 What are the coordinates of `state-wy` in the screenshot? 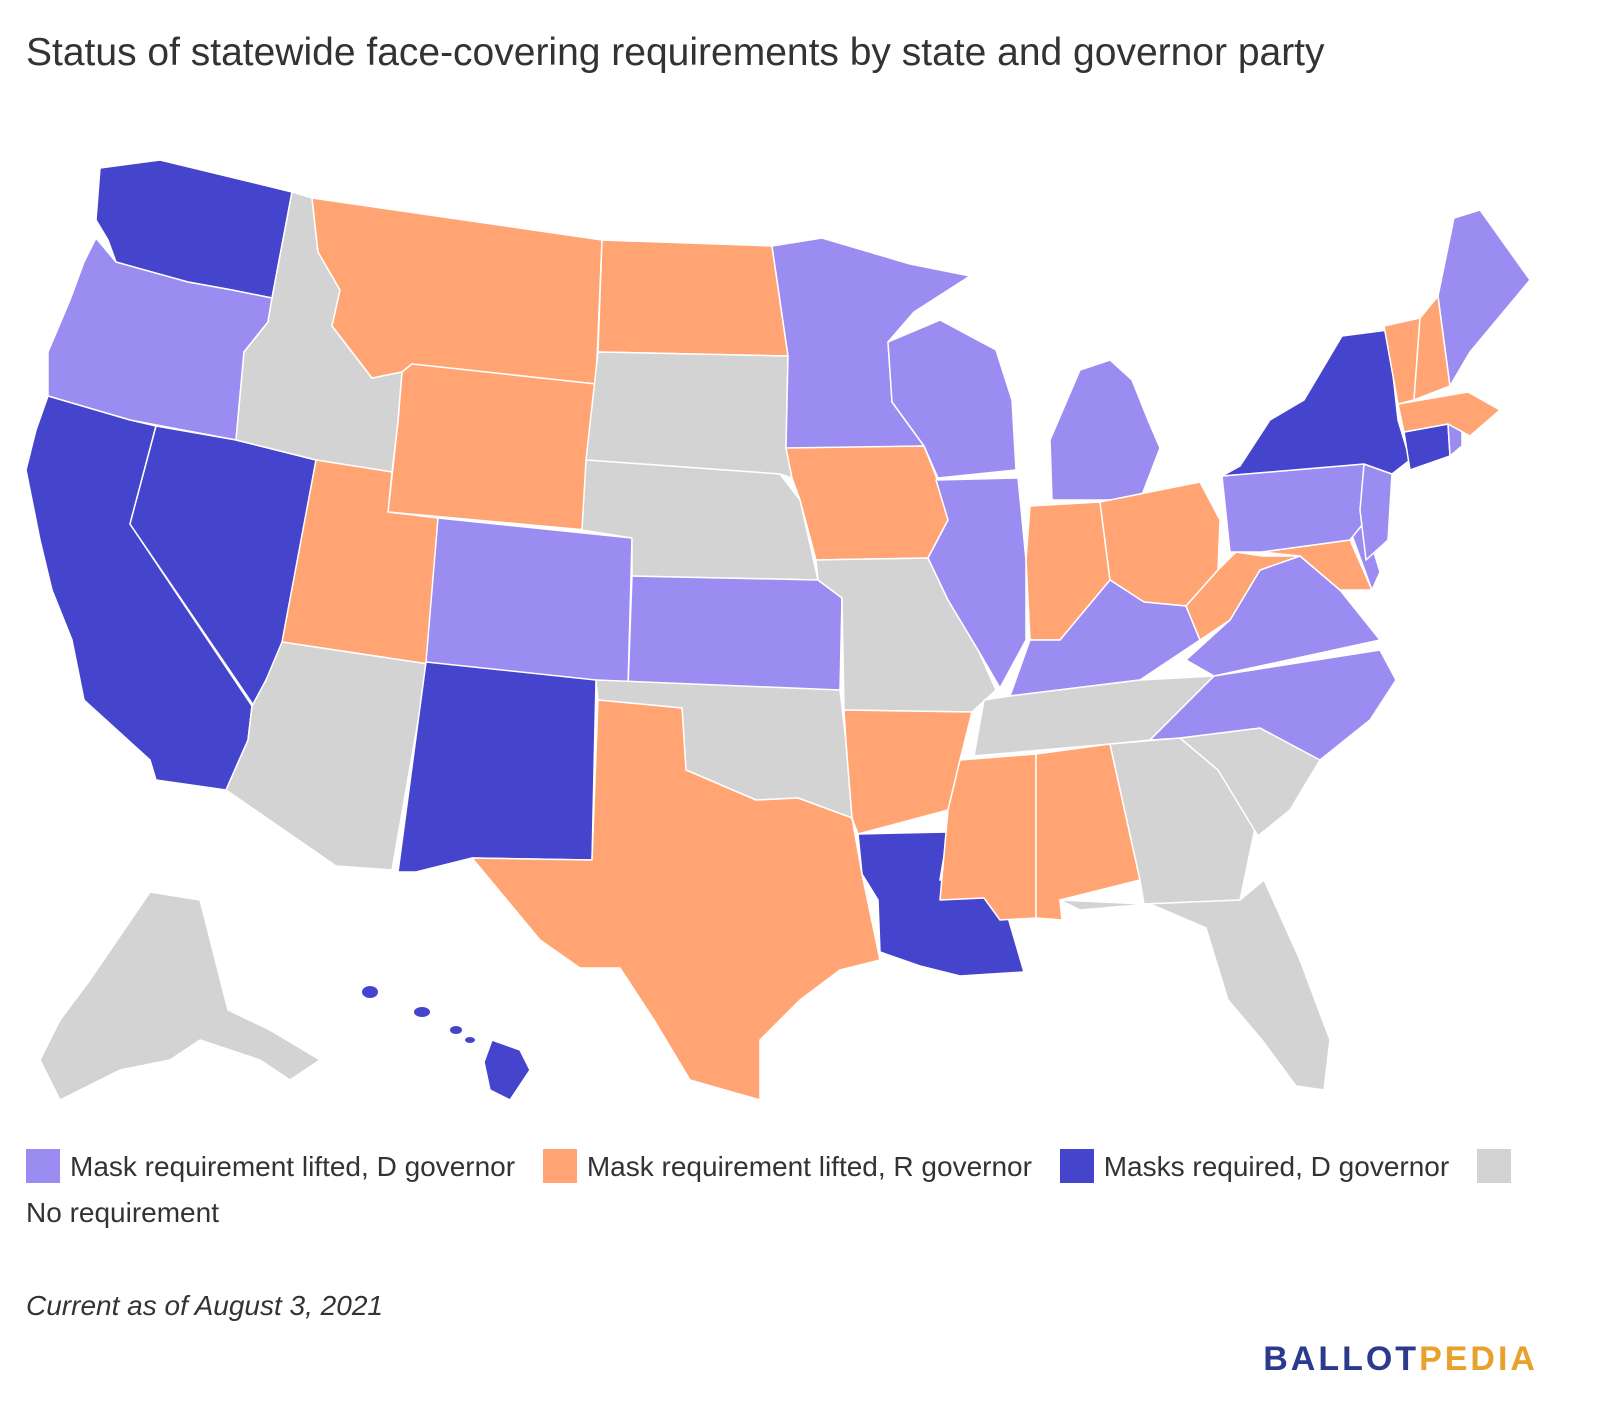 It's located at (492, 447).